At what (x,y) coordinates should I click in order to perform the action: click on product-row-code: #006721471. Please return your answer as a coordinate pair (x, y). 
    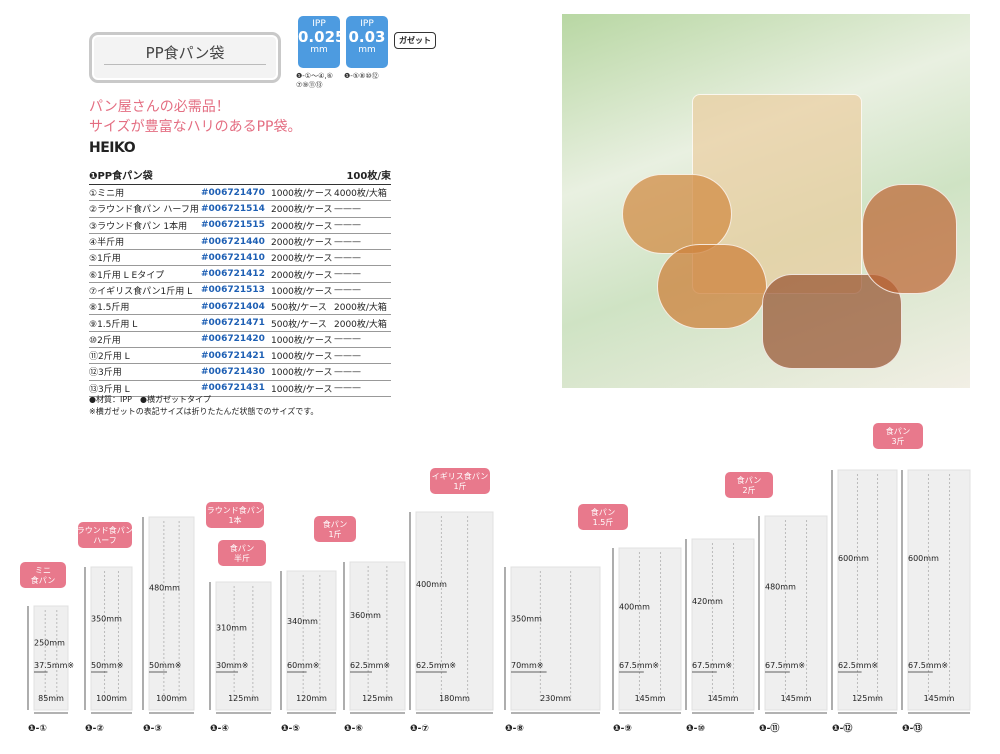
    Looking at the image, I should click on (233, 323).